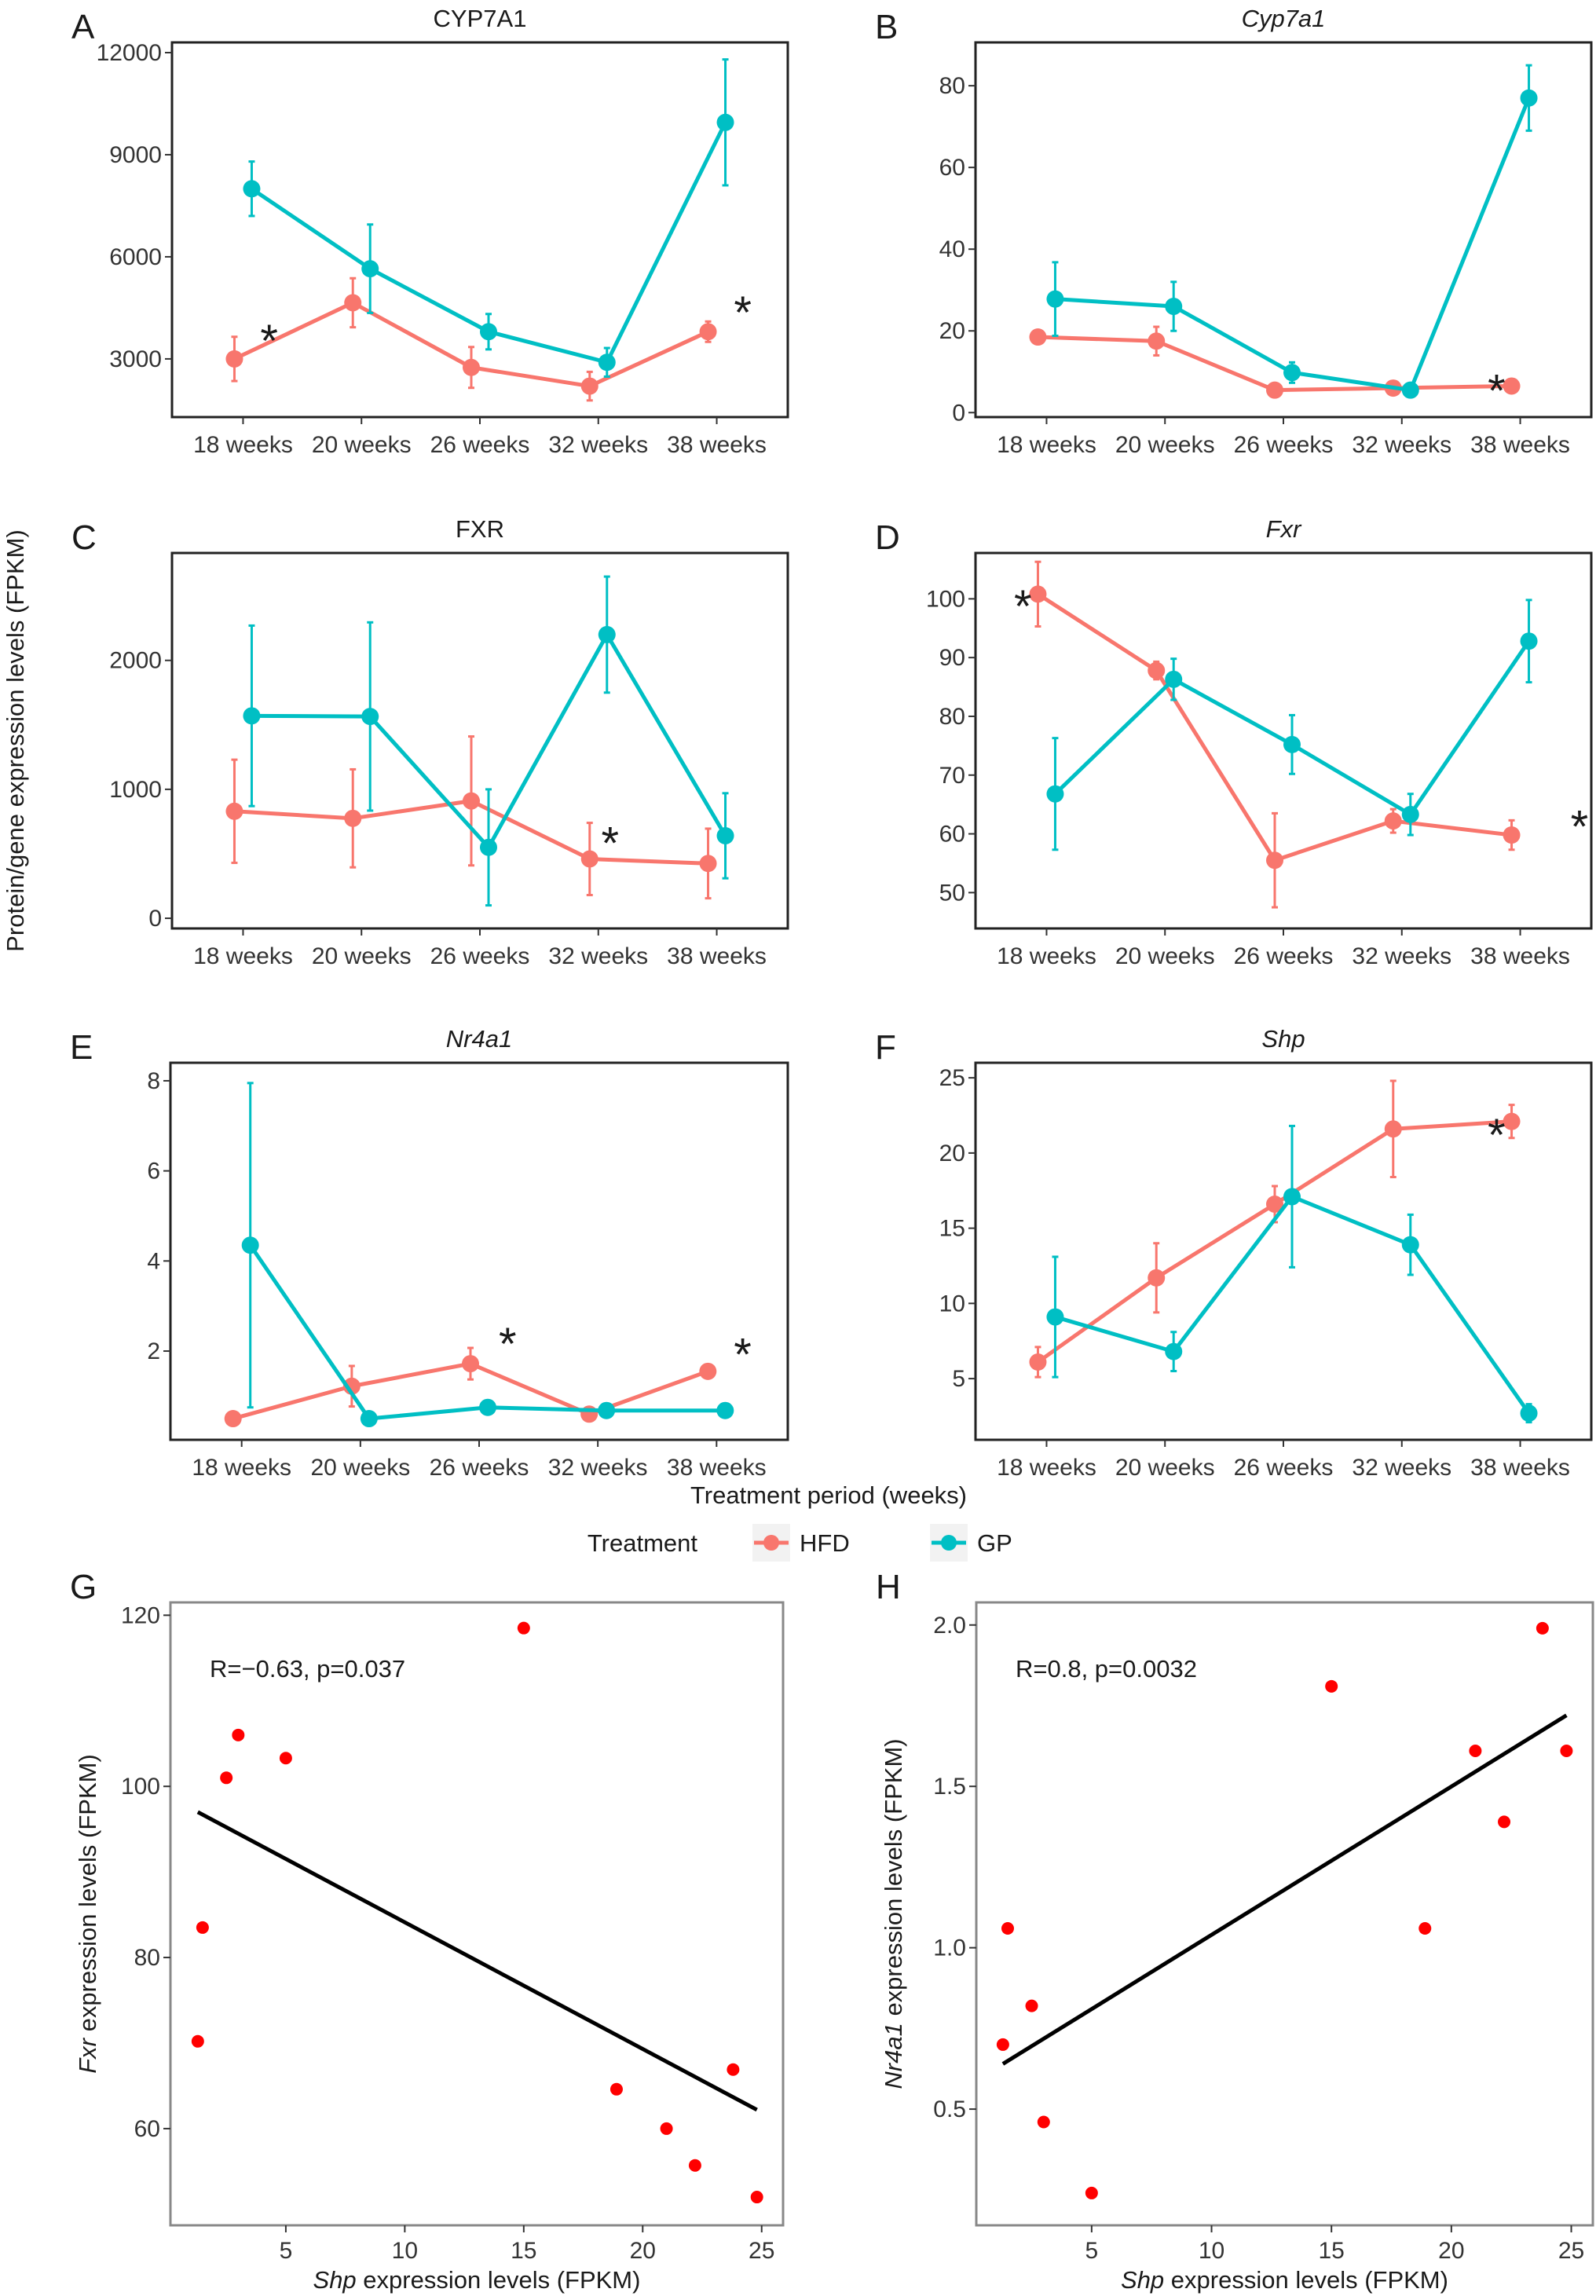 Image resolution: width=1596 pixels, height=2296 pixels. Describe the element at coordinates (479, 1039) in the screenshot. I see `panel-title: Nr4a1` at that location.